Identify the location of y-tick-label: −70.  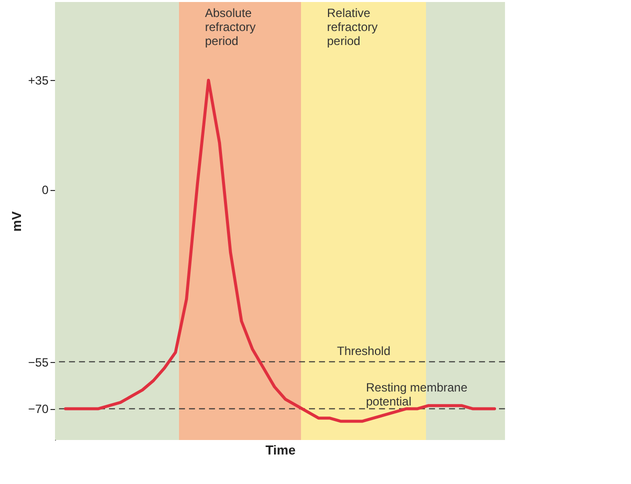
(38, 409).